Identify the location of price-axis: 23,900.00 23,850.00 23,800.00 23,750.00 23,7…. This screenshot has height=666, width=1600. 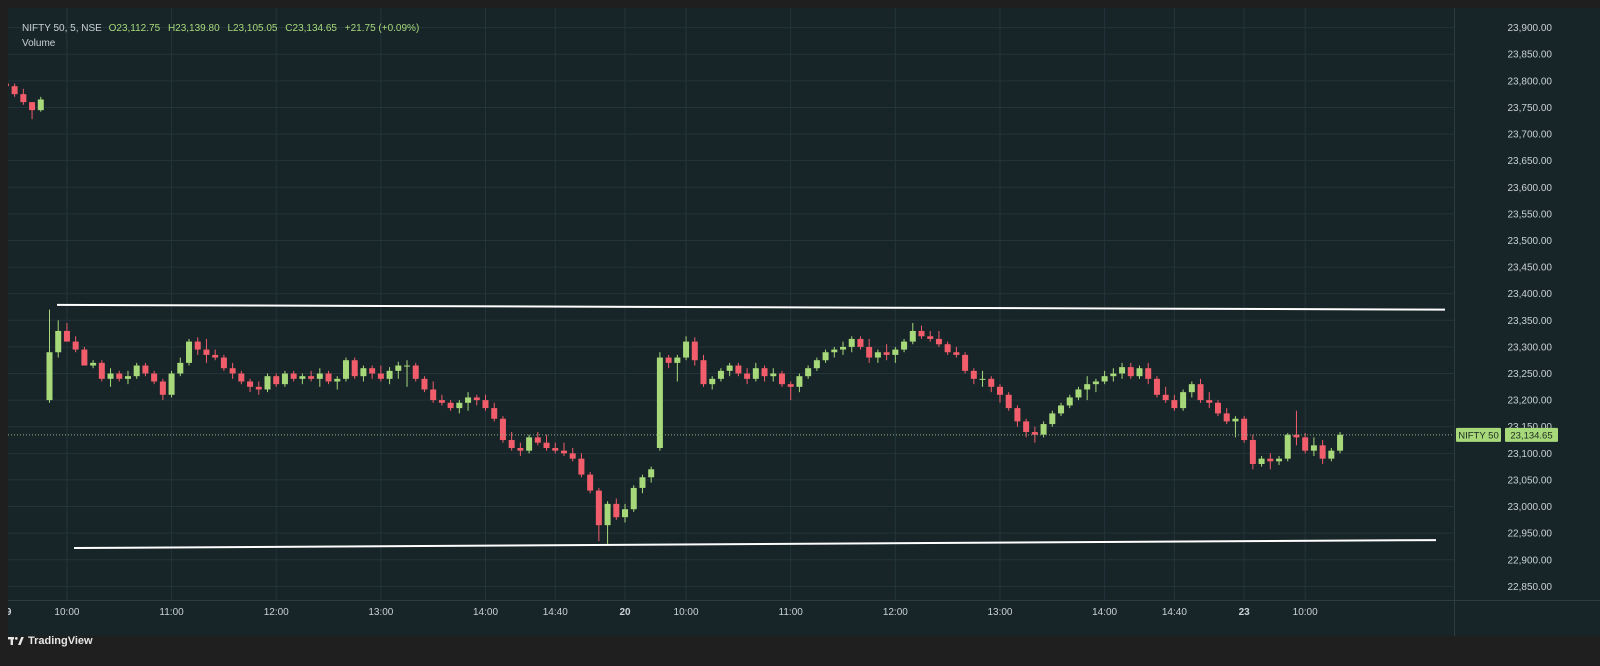
(1503, 322).